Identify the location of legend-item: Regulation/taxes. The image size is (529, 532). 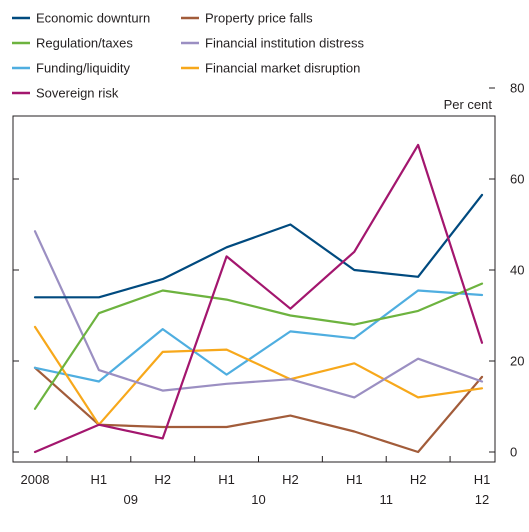
(72, 43).